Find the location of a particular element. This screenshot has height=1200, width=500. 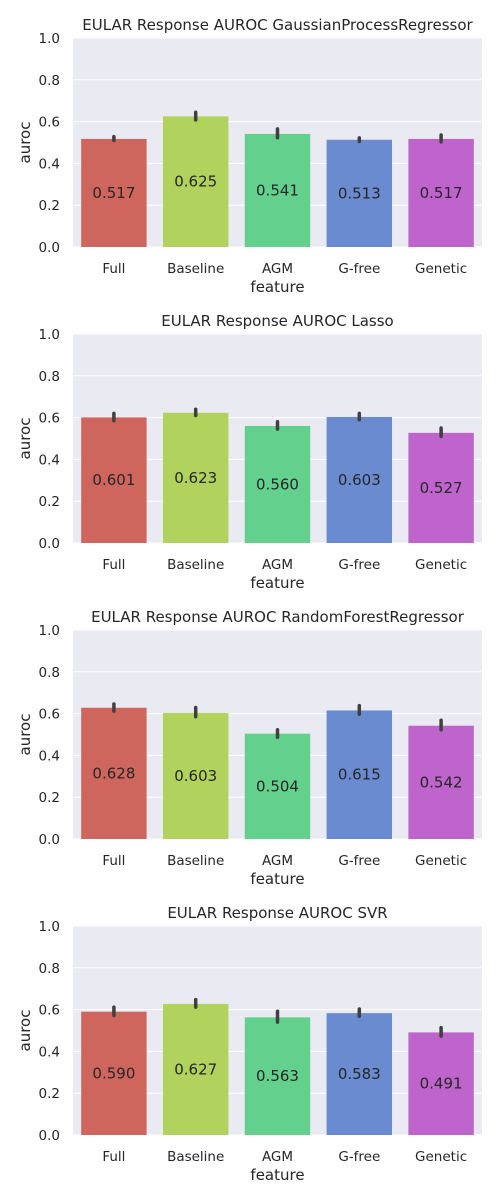

data-label: 0.560 is located at coordinates (277, 484).